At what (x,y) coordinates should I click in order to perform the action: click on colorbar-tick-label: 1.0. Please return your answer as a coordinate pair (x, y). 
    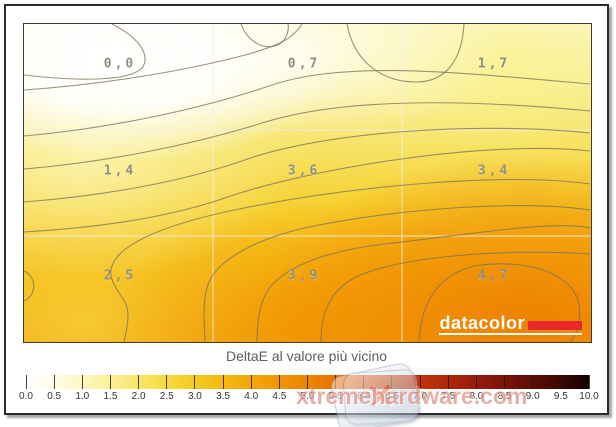
    Looking at the image, I should click on (82, 396).